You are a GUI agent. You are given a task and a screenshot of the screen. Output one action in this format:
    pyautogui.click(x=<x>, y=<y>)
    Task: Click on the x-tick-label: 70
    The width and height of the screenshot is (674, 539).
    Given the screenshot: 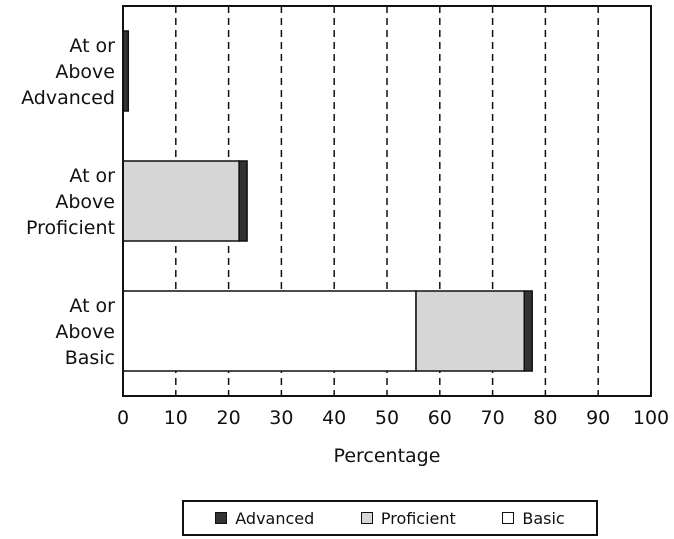 What is the action you would take?
    pyautogui.click(x=493, y=418)
    